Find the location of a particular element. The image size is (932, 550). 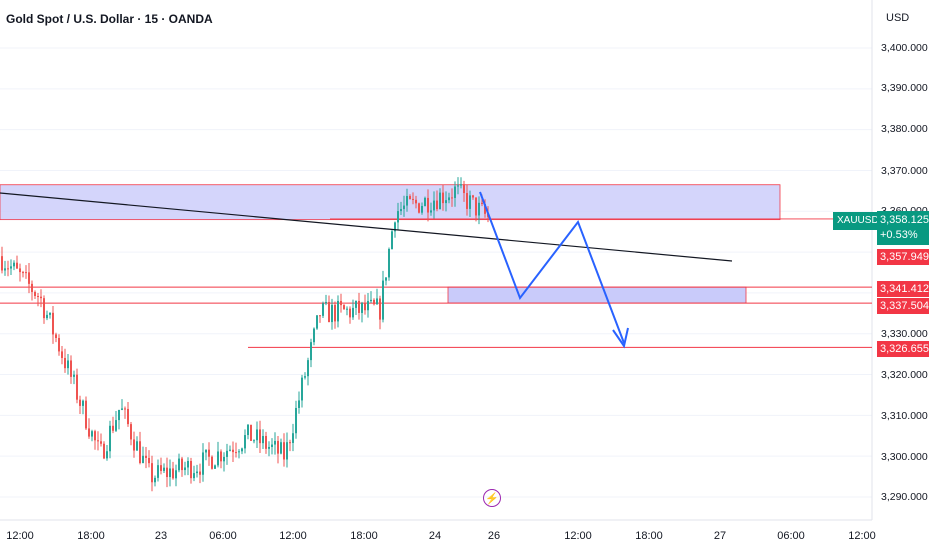

trendline is located at coordinates (366, 227).